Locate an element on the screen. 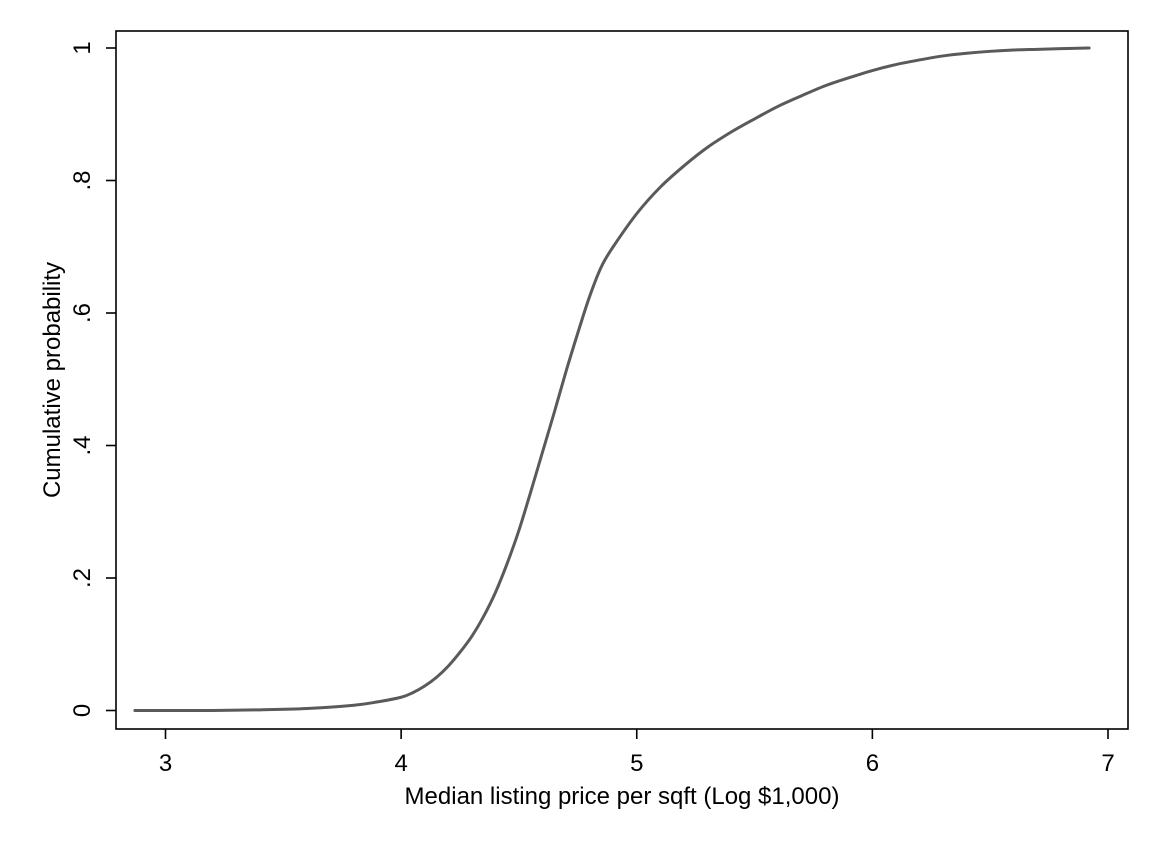 Image resolution: width=1160 pixels, height=844 pixels. y-tick-label: .6 is located at coordinates (82, 313).